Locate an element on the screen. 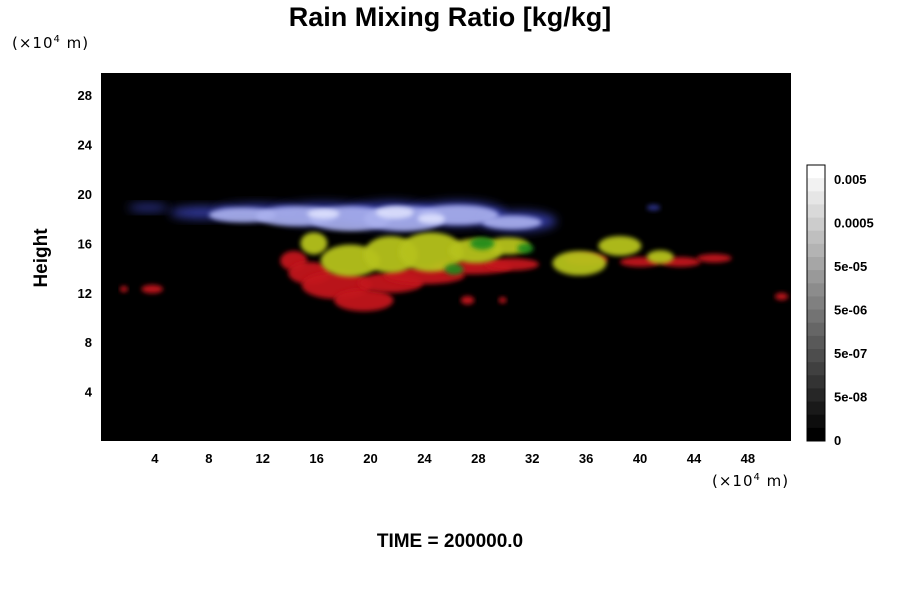 The width and height of the screenshot is (900, 600). y-axis-unit: (×104 m) is located at coordinates (51, 43).